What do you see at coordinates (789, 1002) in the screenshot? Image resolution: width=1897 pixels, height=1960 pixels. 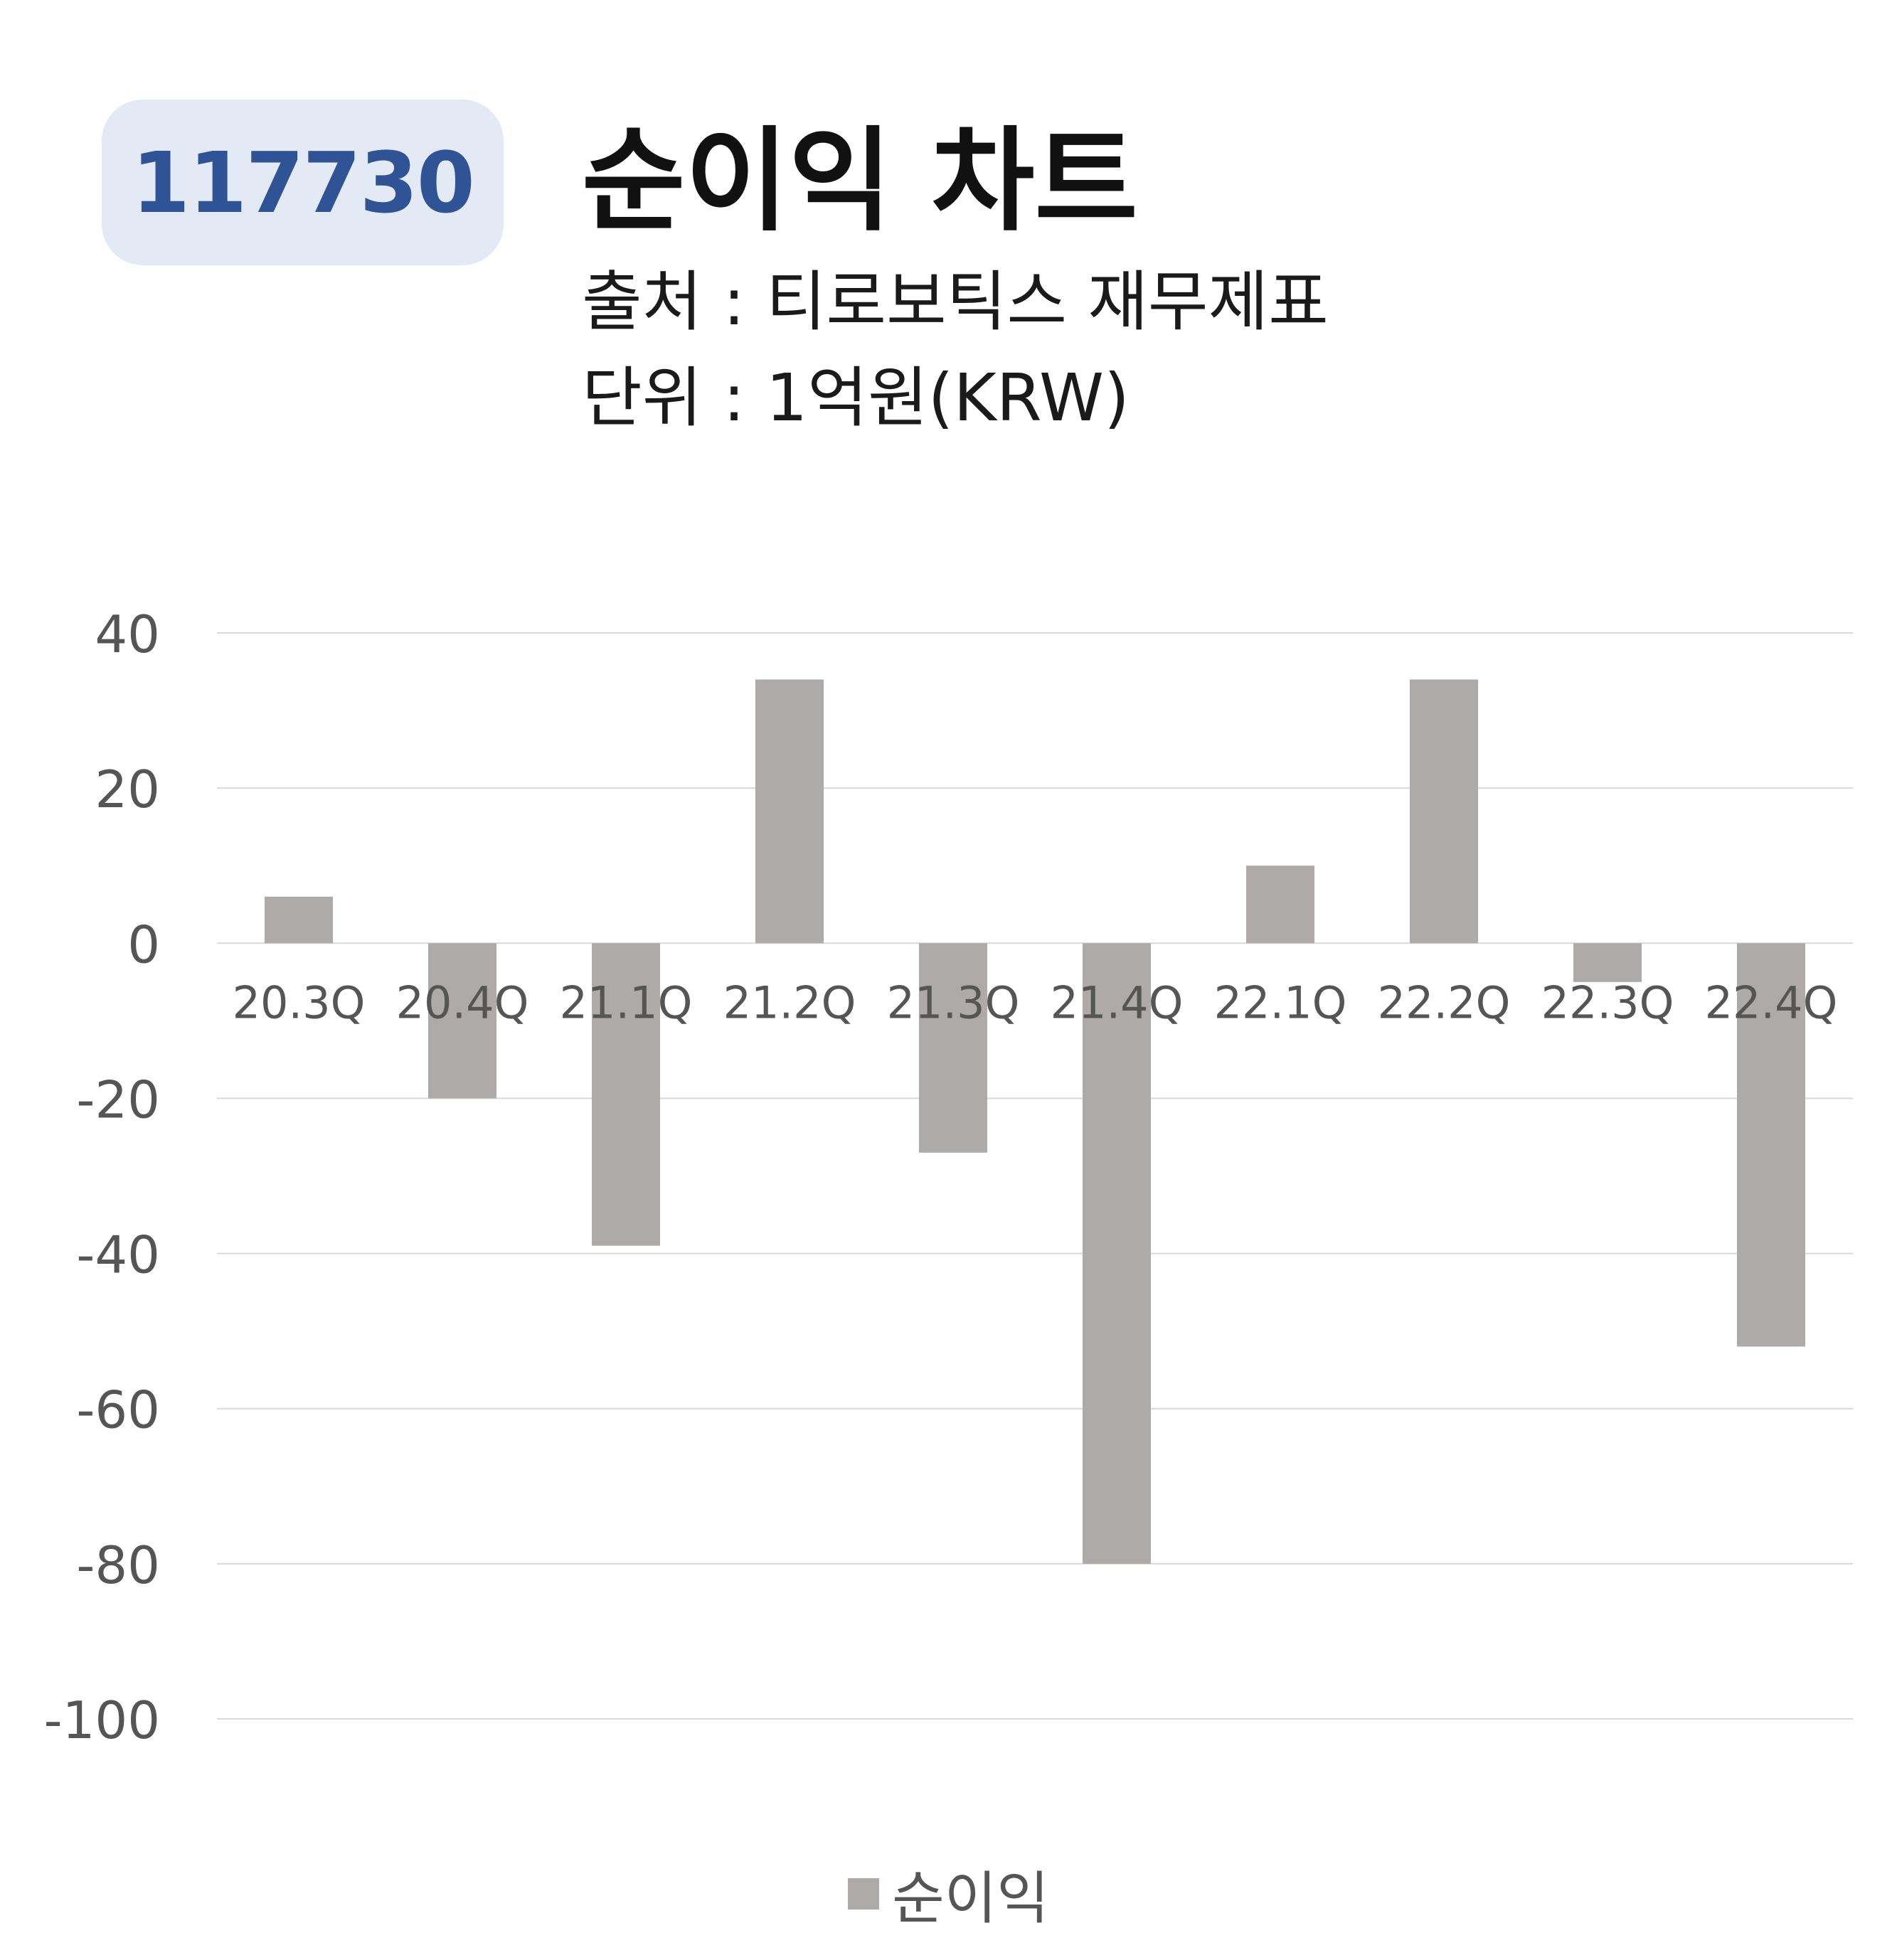 I see `x-tick-label: 21.2Q` at bounding box center [789, 1002].